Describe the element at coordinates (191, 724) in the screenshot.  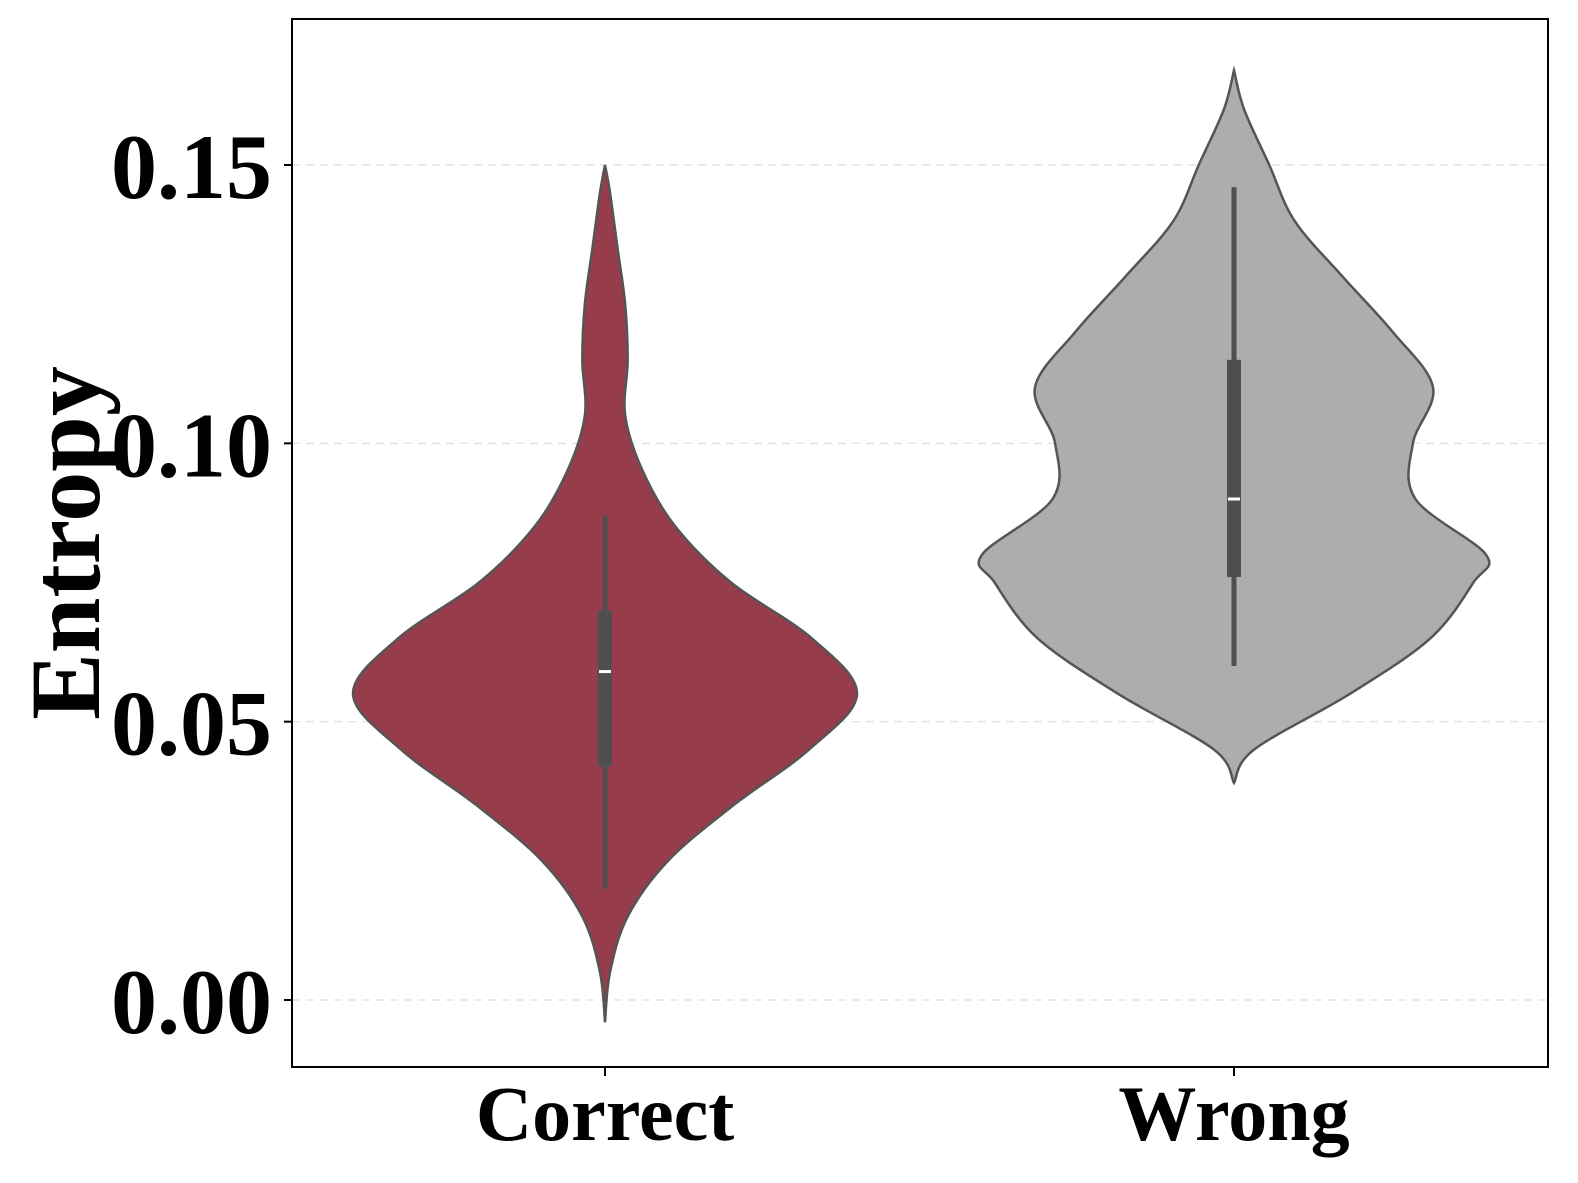
I see `y-tick-label: 0.05` at that location.